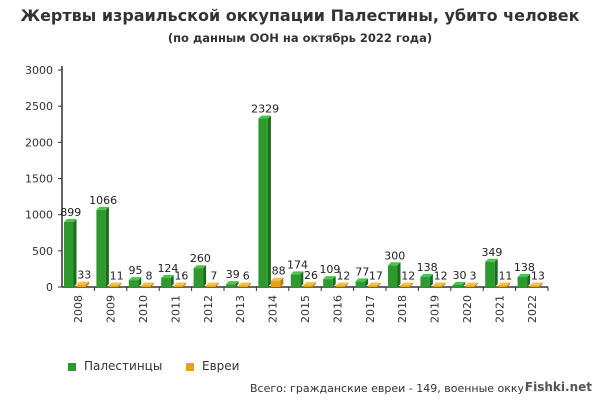 Image resolution: width=600 pixels, height=400 pixels. I want to click on x-tick-label: 2018, so click(402, 309).